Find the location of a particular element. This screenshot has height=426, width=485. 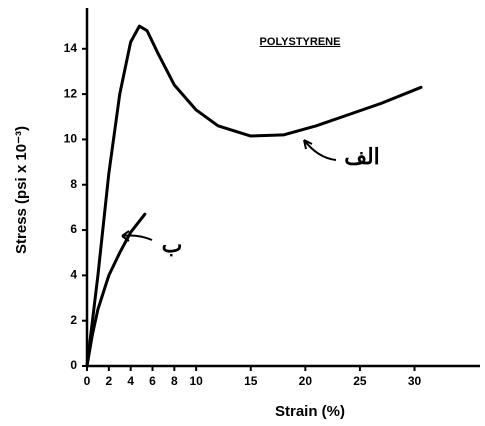

x-tick-label: 2 is located at coordinates (108, 381).